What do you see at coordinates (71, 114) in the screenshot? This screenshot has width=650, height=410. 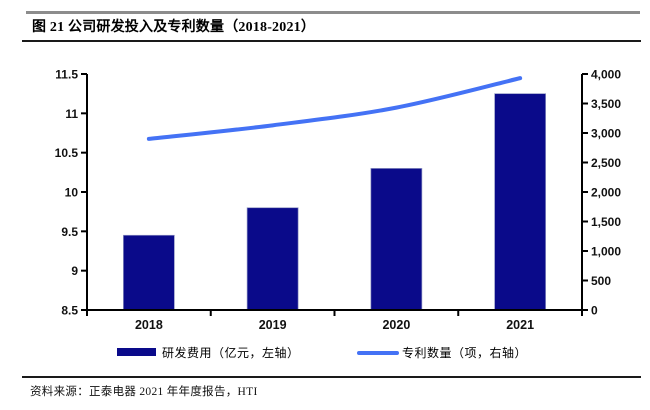 I see `left-tick-label: 11` at bounding box center [71, 114].